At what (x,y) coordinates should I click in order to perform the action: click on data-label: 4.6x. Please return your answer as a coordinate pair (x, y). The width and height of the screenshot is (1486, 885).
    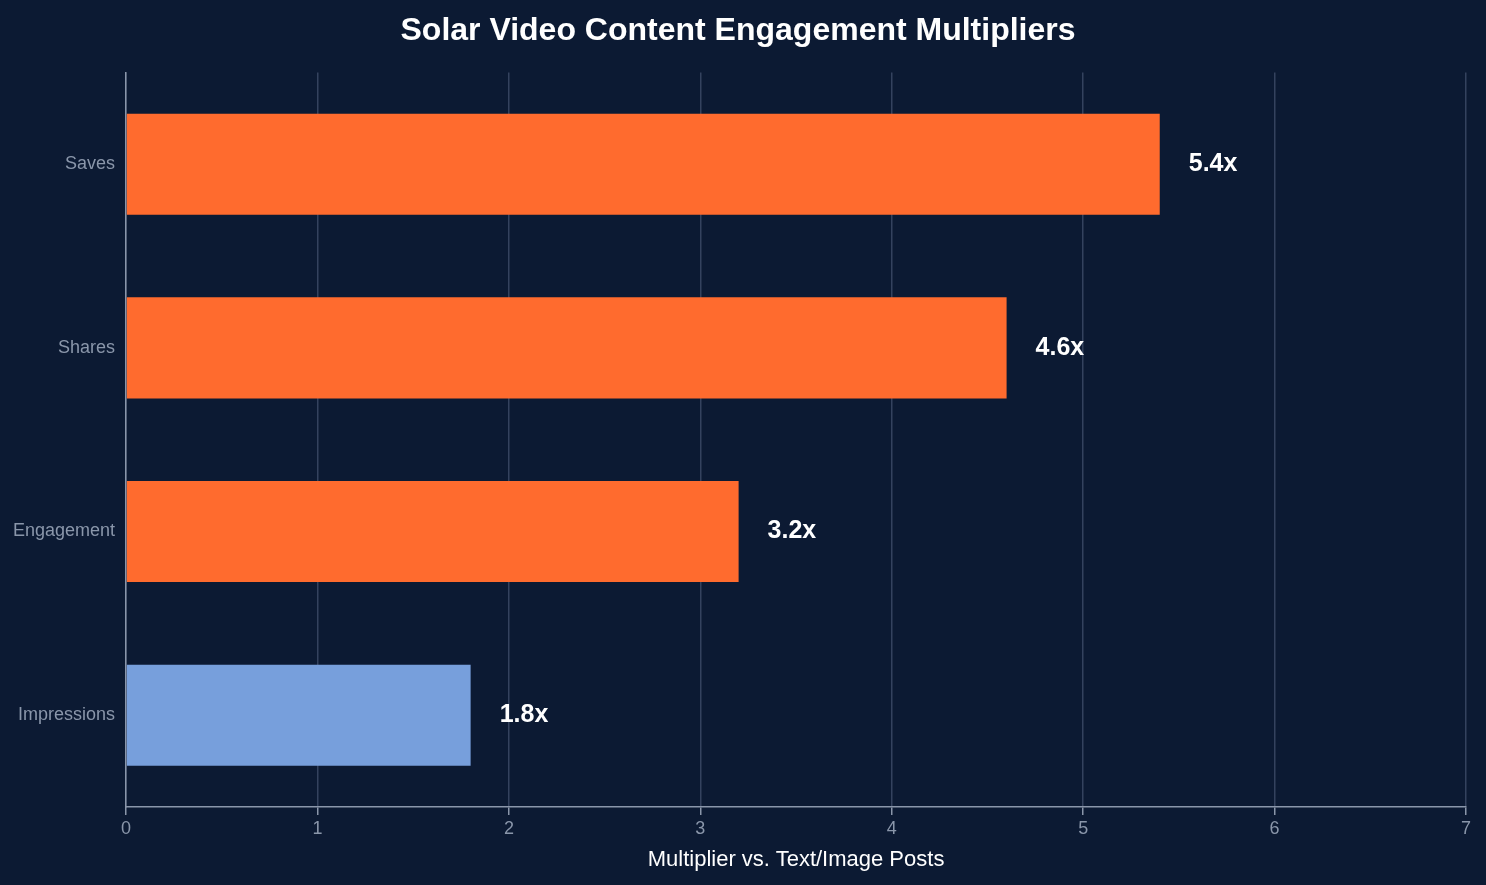
    Looking at the image, I should click on (1060, 345).